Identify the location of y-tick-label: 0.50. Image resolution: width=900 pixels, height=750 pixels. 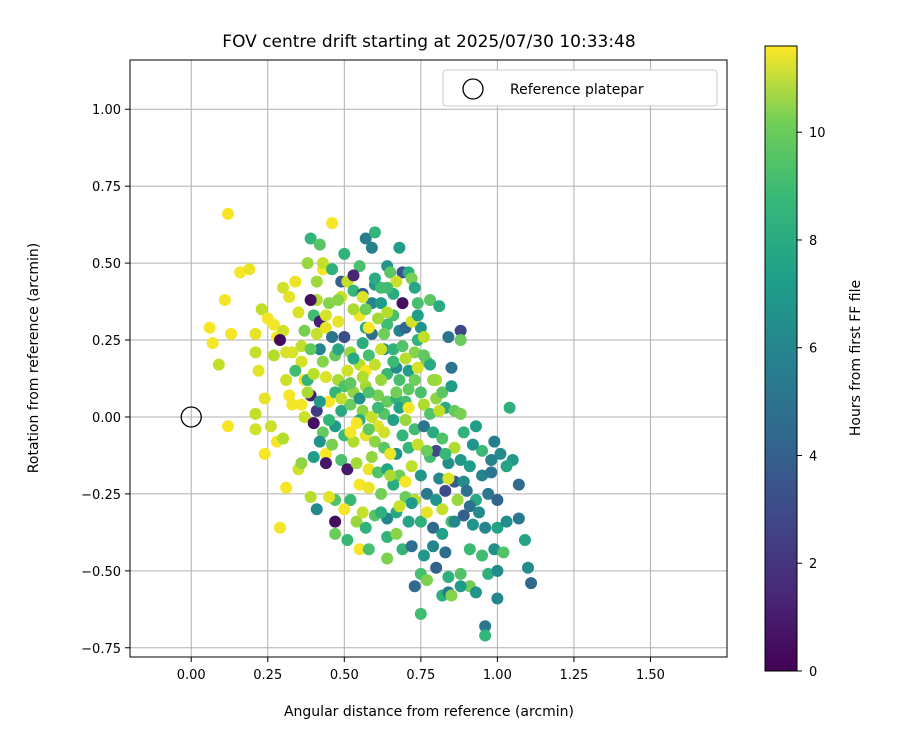
(106, 264).